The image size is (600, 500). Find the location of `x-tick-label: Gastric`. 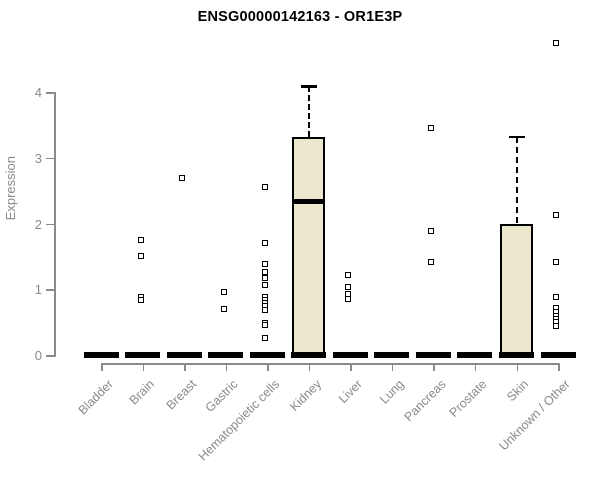

x-tick-label: Gastric is located at coordinates (221, 396).